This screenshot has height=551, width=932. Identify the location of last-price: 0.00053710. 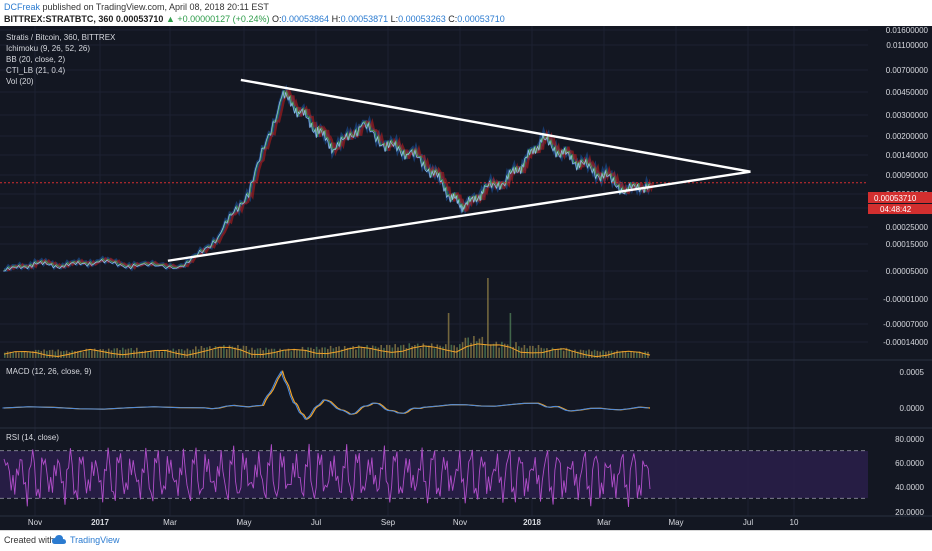
(139, 19).